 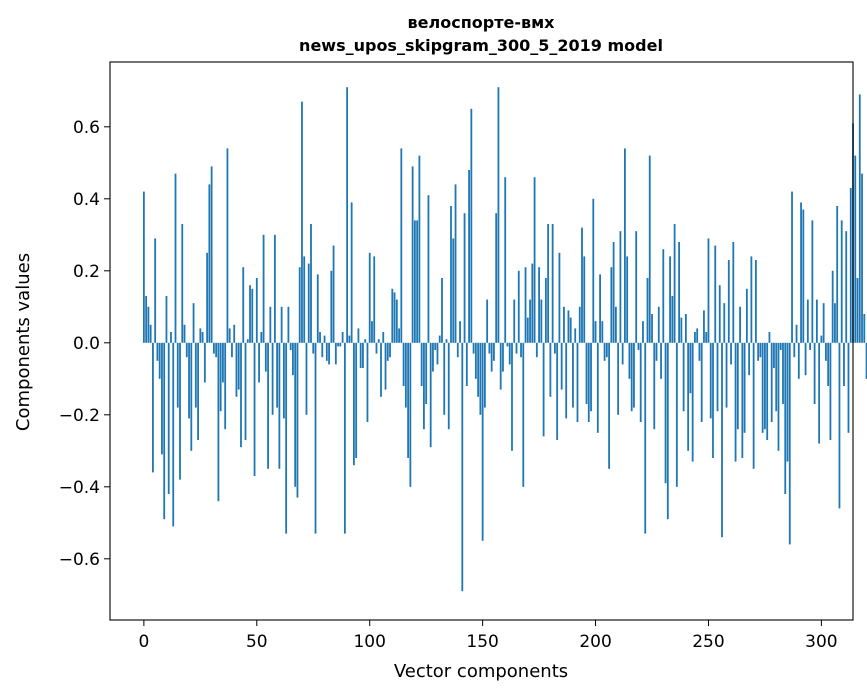 What do you see at coordinates (86, 200) in the screenshot?
I see `y-tick-label: 0.4` at bounding box center [86, 200].